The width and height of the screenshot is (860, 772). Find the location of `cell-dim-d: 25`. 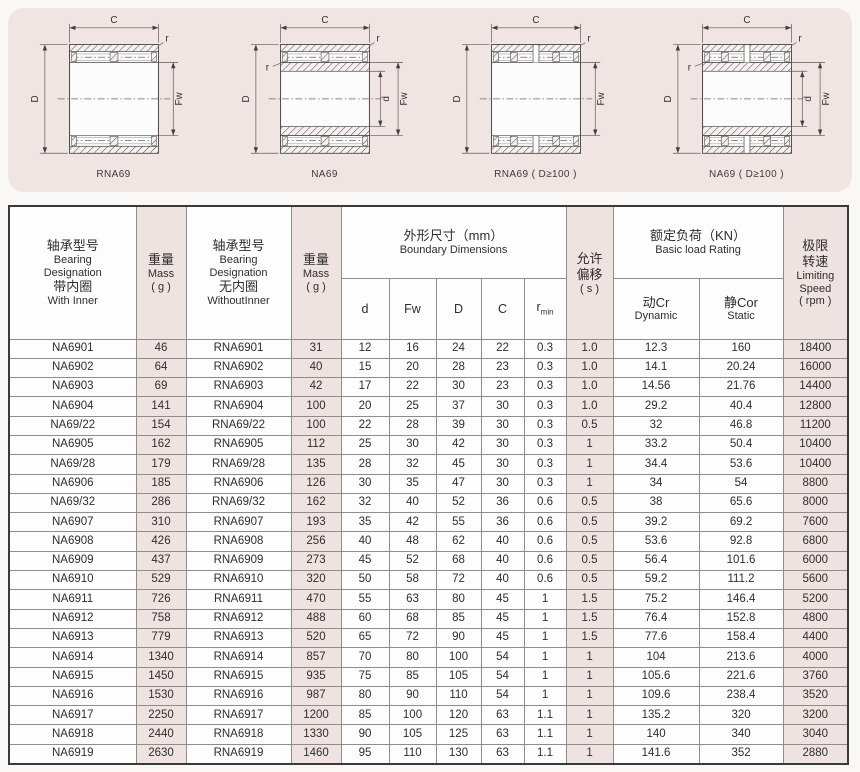

cell-dim-d: 25 is located at coordinates (365, 445).